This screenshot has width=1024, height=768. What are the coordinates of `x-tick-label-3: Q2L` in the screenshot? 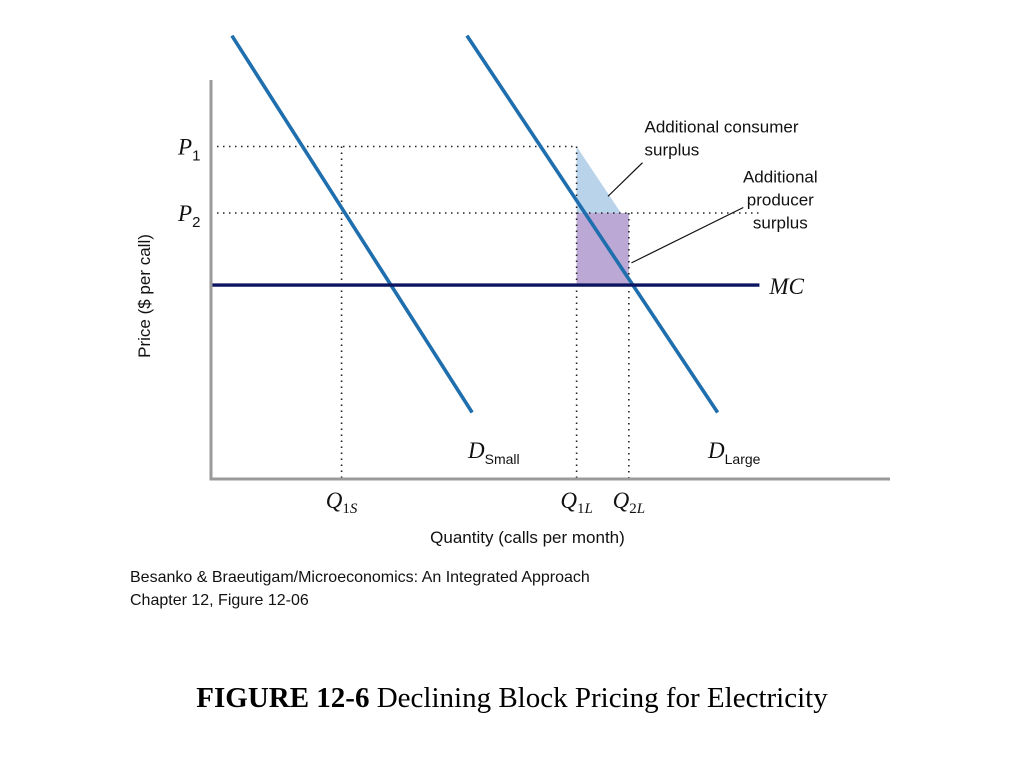 It's located at (629, 502).